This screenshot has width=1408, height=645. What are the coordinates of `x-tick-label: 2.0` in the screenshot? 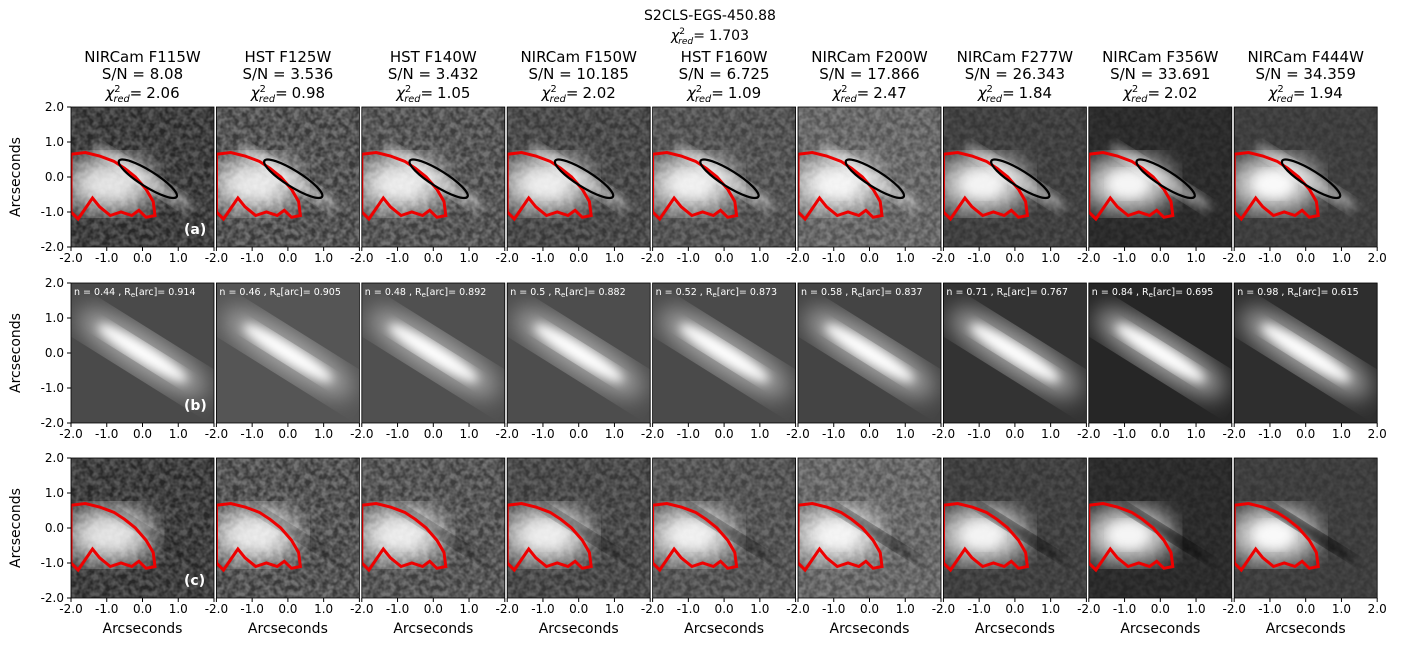 It's located at (1377, 434).